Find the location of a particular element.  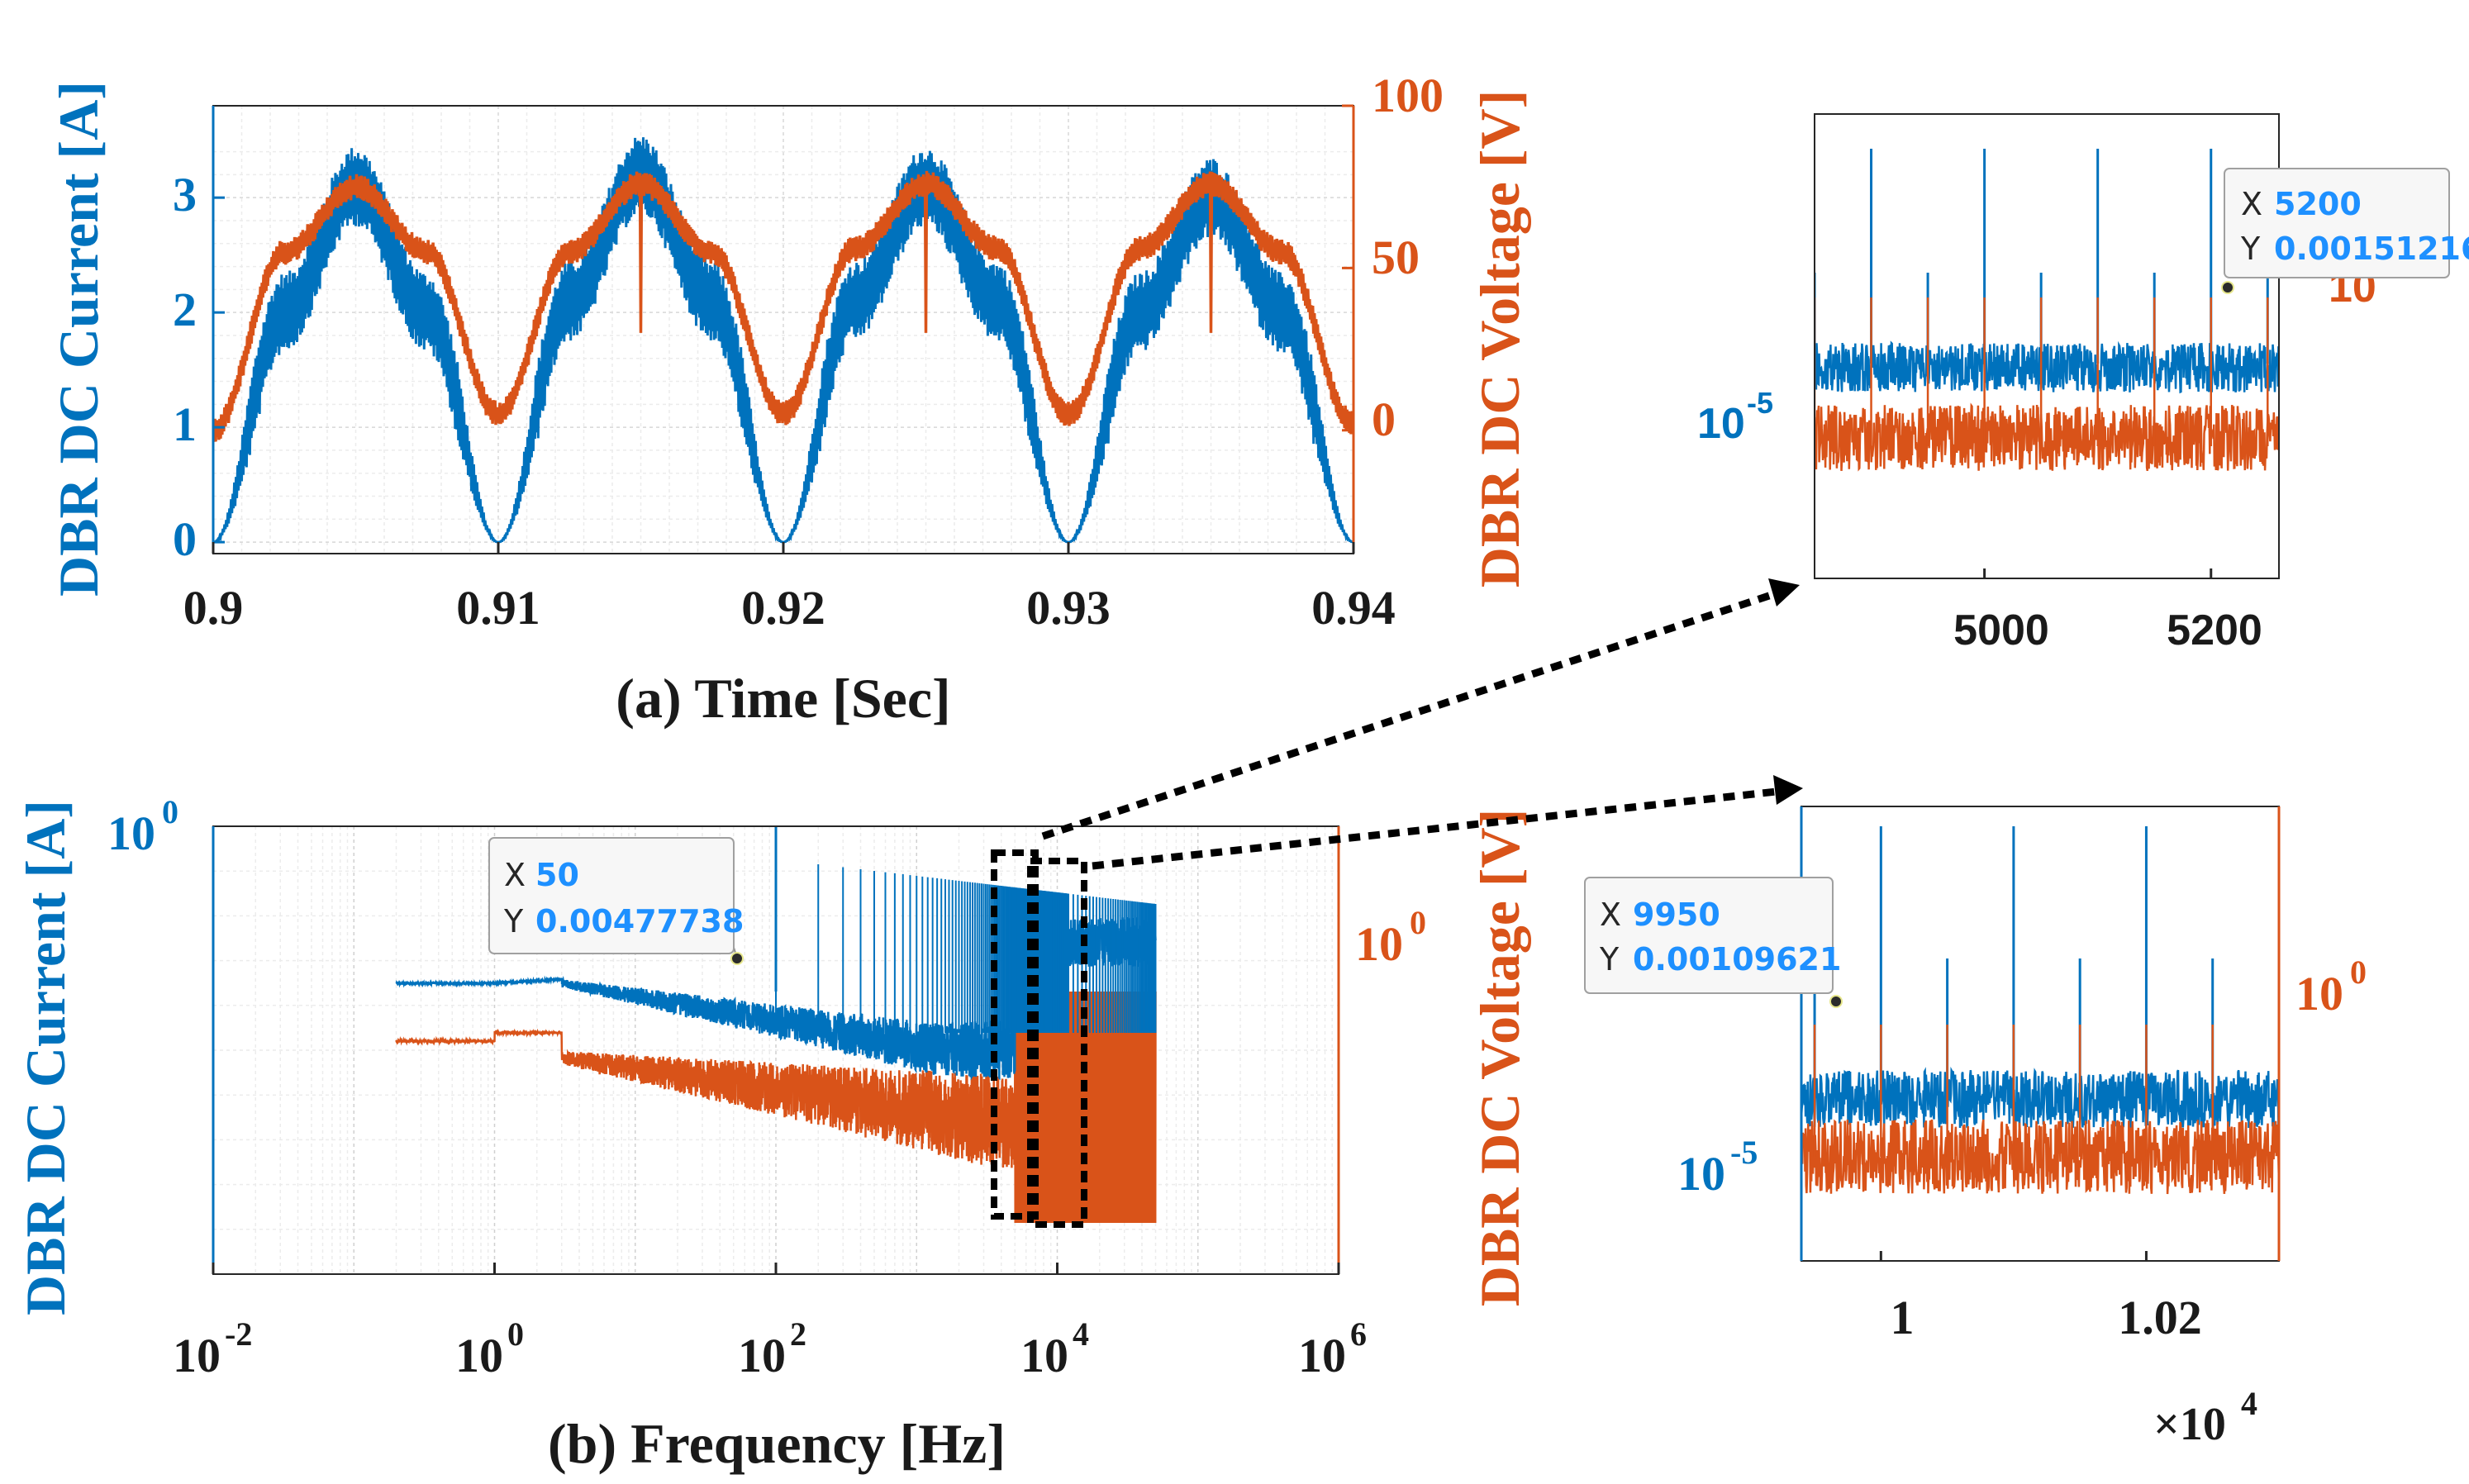

panel-a-ytick-left: 0 is located at coordinates (185, 539).